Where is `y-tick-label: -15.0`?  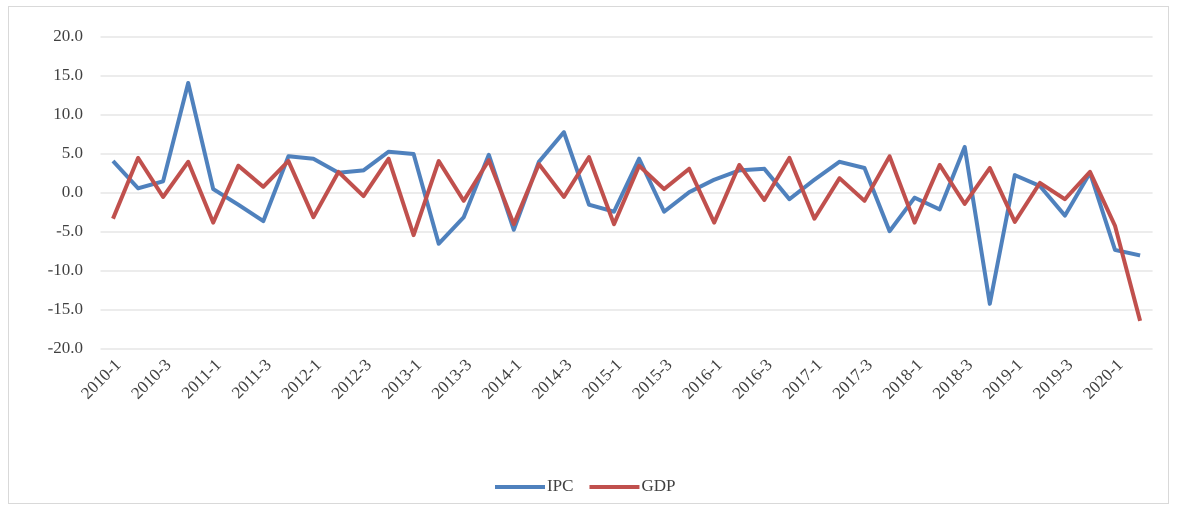
y-tick-label: -15.0 is located at coordinates (65, 308).